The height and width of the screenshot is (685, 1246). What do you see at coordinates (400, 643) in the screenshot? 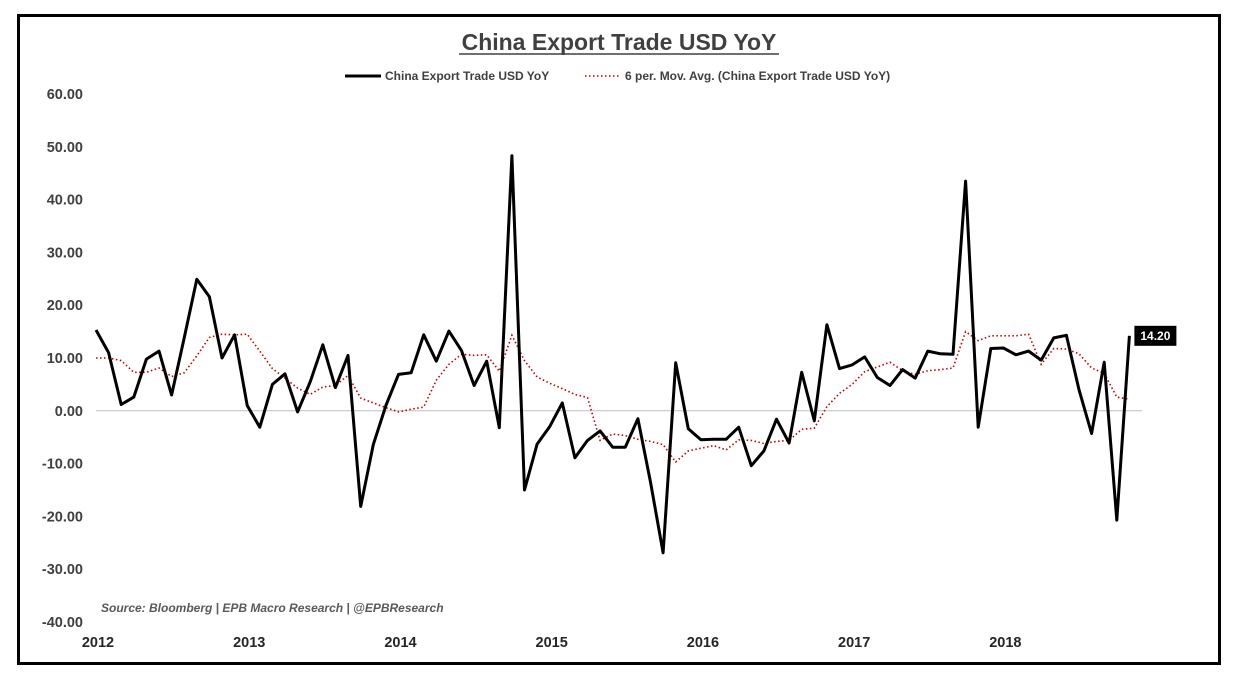
I see `x-tick-label: 2014` at bounding box center [400, 643].